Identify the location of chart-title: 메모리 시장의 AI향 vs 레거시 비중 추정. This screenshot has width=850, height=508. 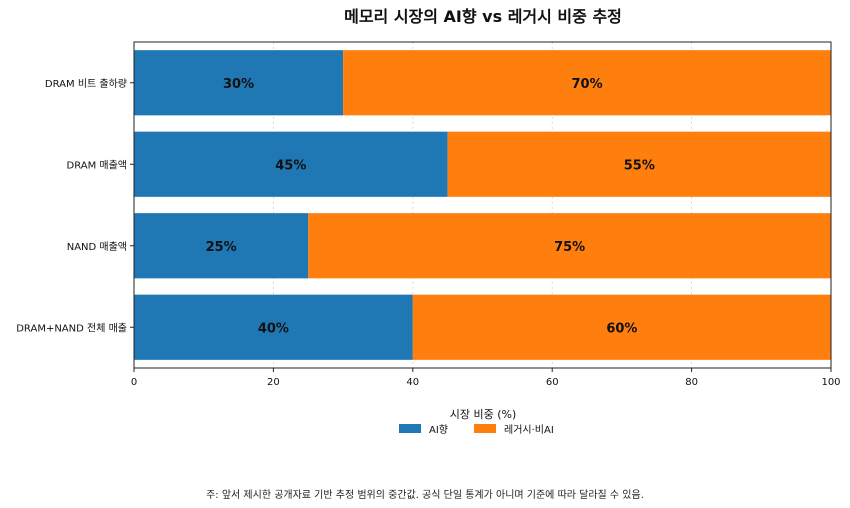
(483, 16).